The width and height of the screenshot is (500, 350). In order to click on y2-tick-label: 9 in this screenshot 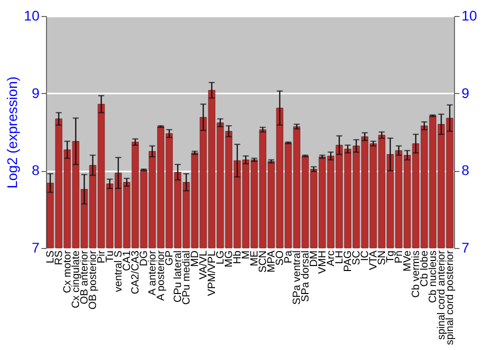, I will do `click(466, 92)`.